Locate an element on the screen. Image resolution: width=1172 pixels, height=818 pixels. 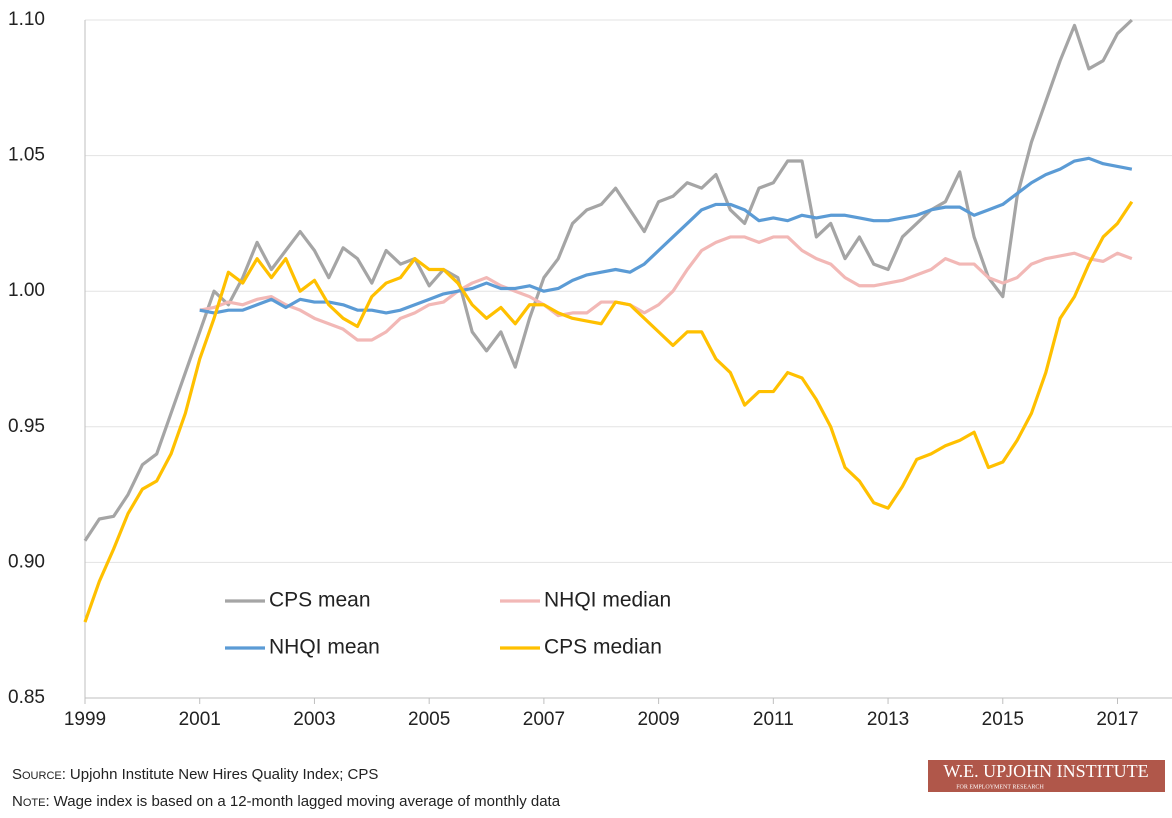
y-tick-label: 0.85 is located at coordinates (26, 697).